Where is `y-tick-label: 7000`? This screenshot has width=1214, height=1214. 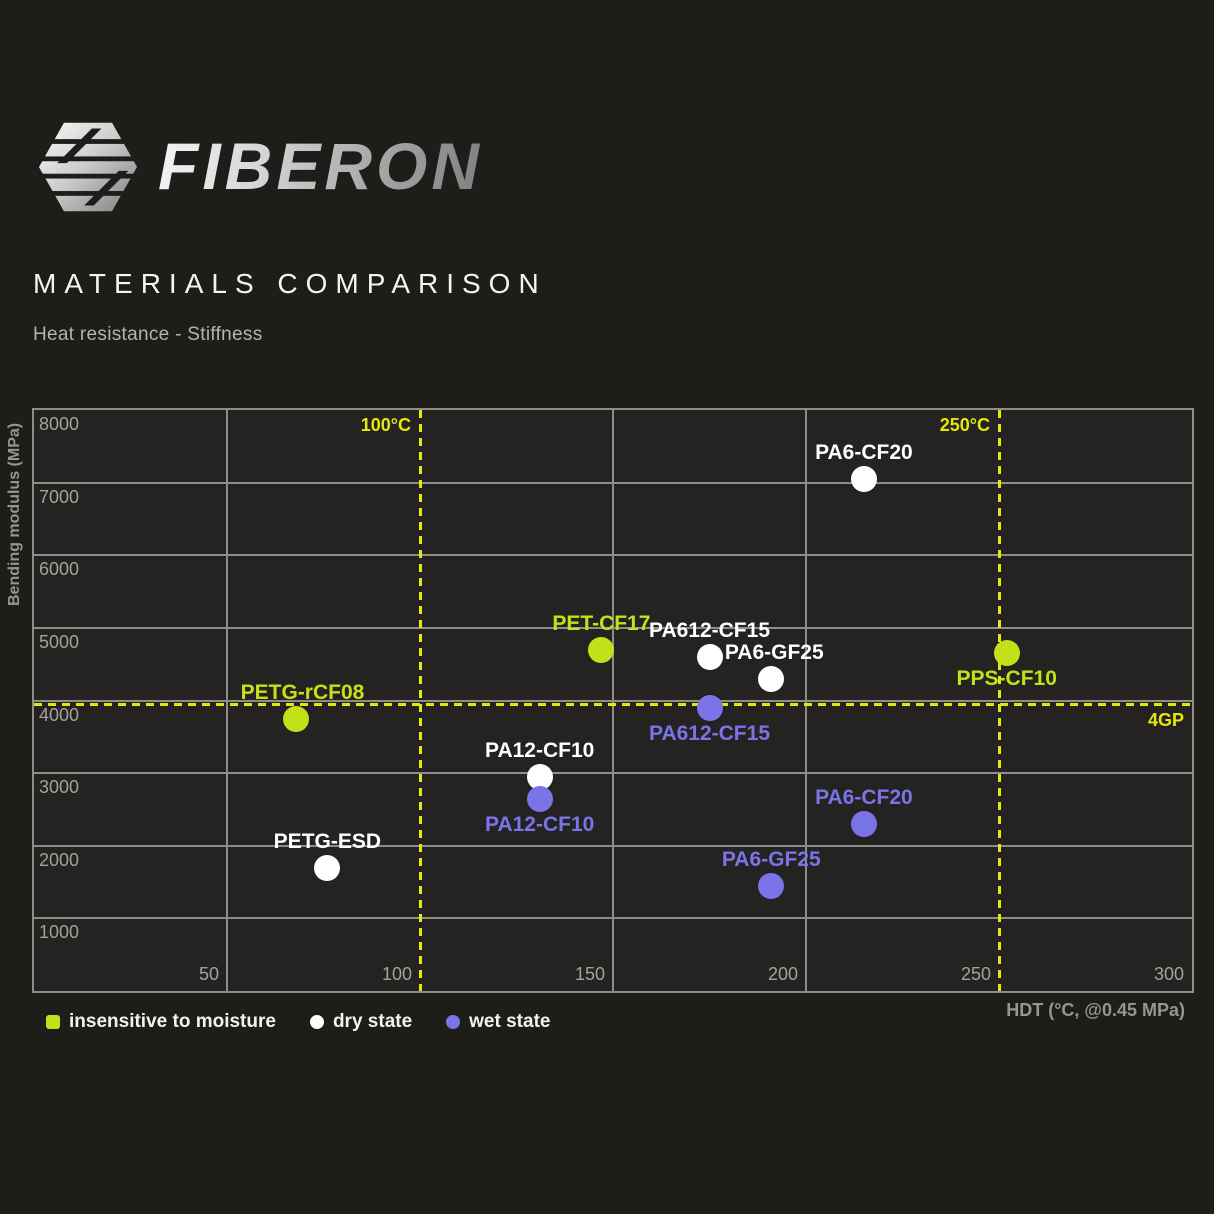
y-tick-label: 7000 is located at coordinates (59, 496).